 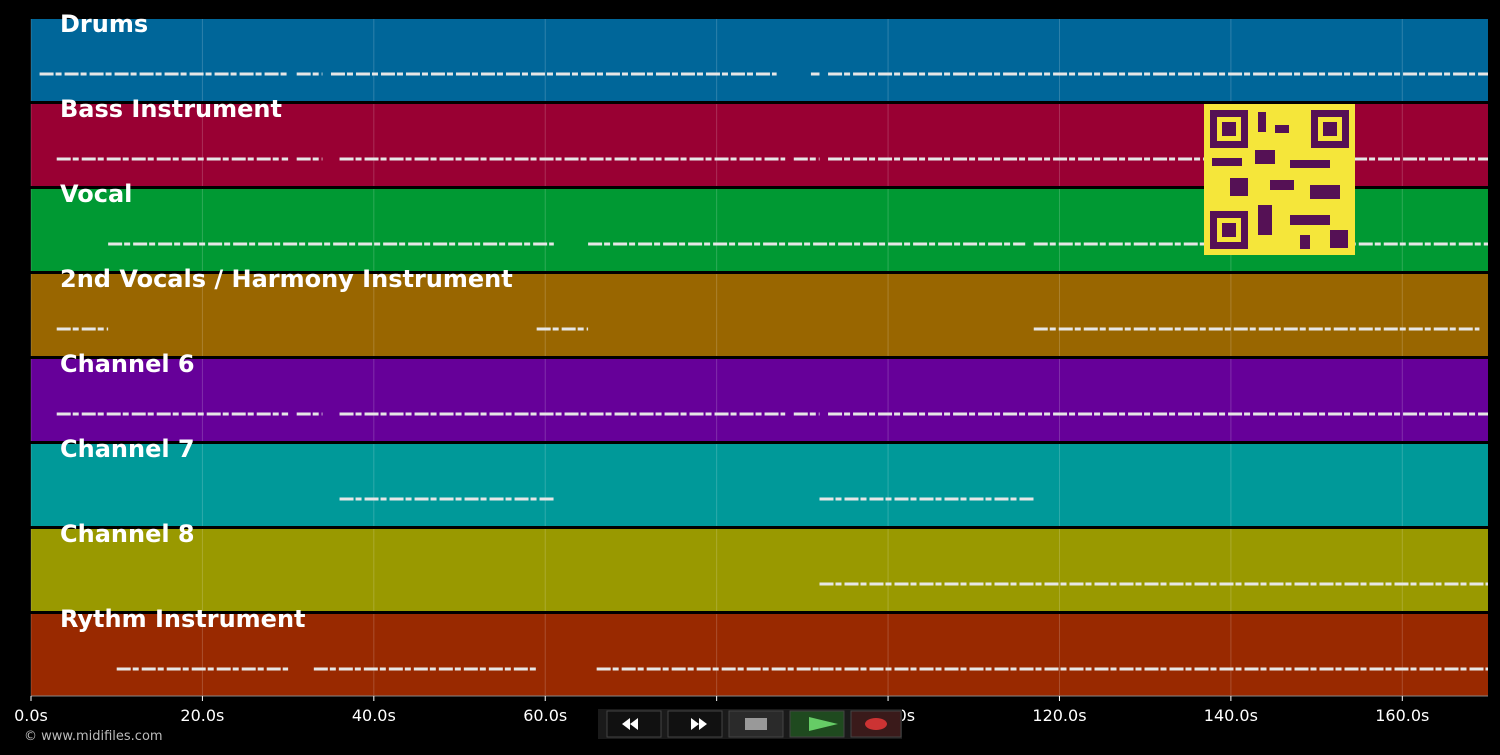 I want to click on copyright: © www.midifiles.com, so click(x=93, y=736).